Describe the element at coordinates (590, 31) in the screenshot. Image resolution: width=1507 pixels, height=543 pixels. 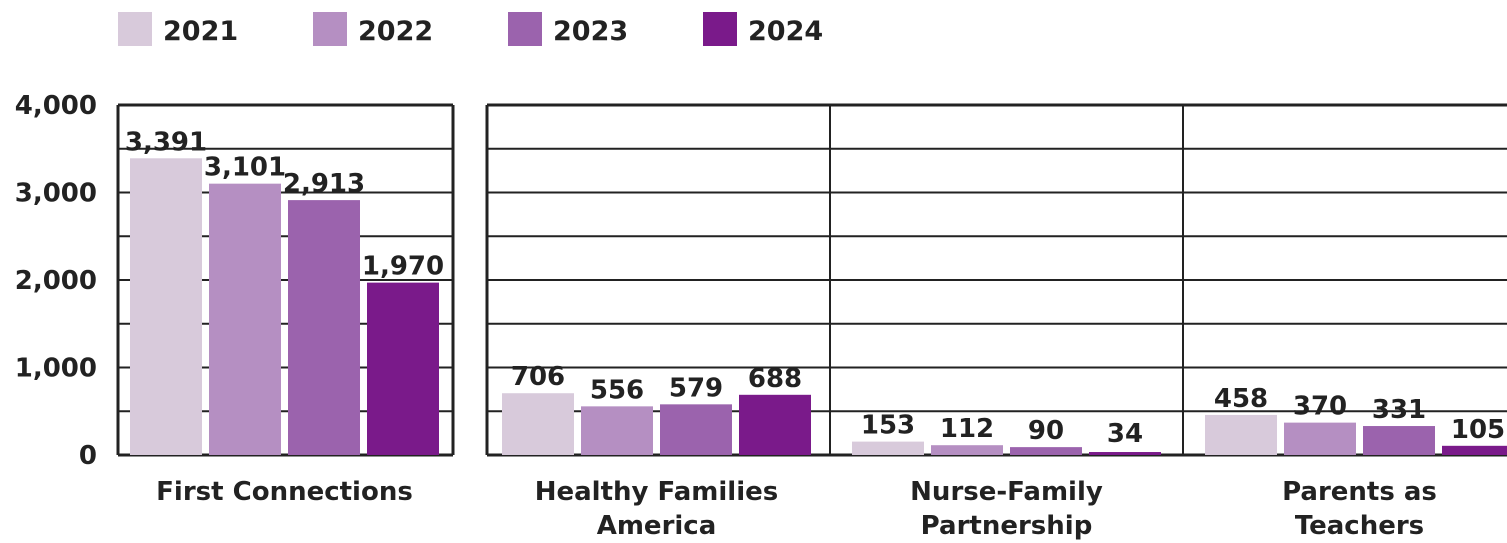
I see `legend-label-2023: 2023` at that location.